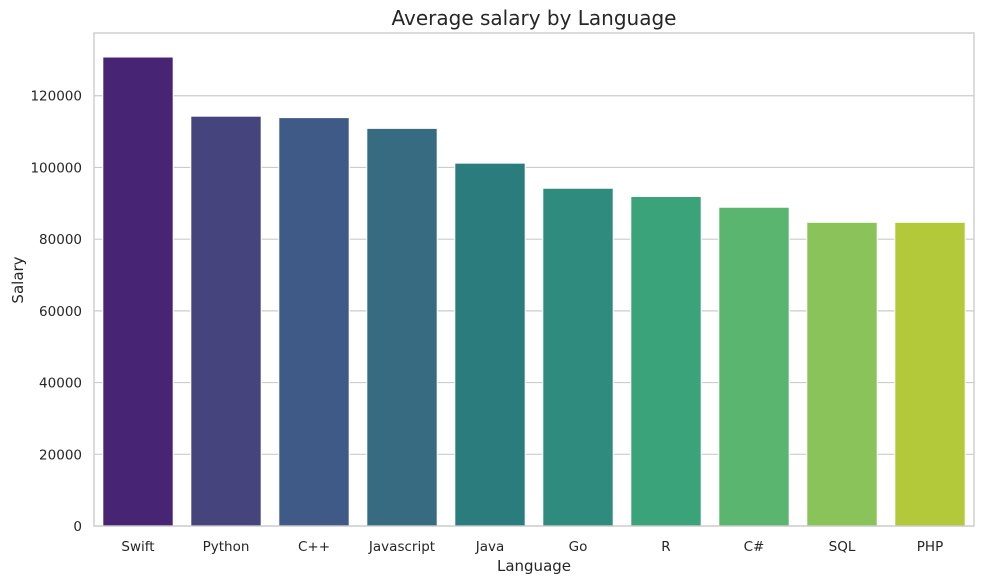  What do you see at coordinates (842, 374) in the screenshot?
I see `bar-sql` at bounding box center [842, 374].